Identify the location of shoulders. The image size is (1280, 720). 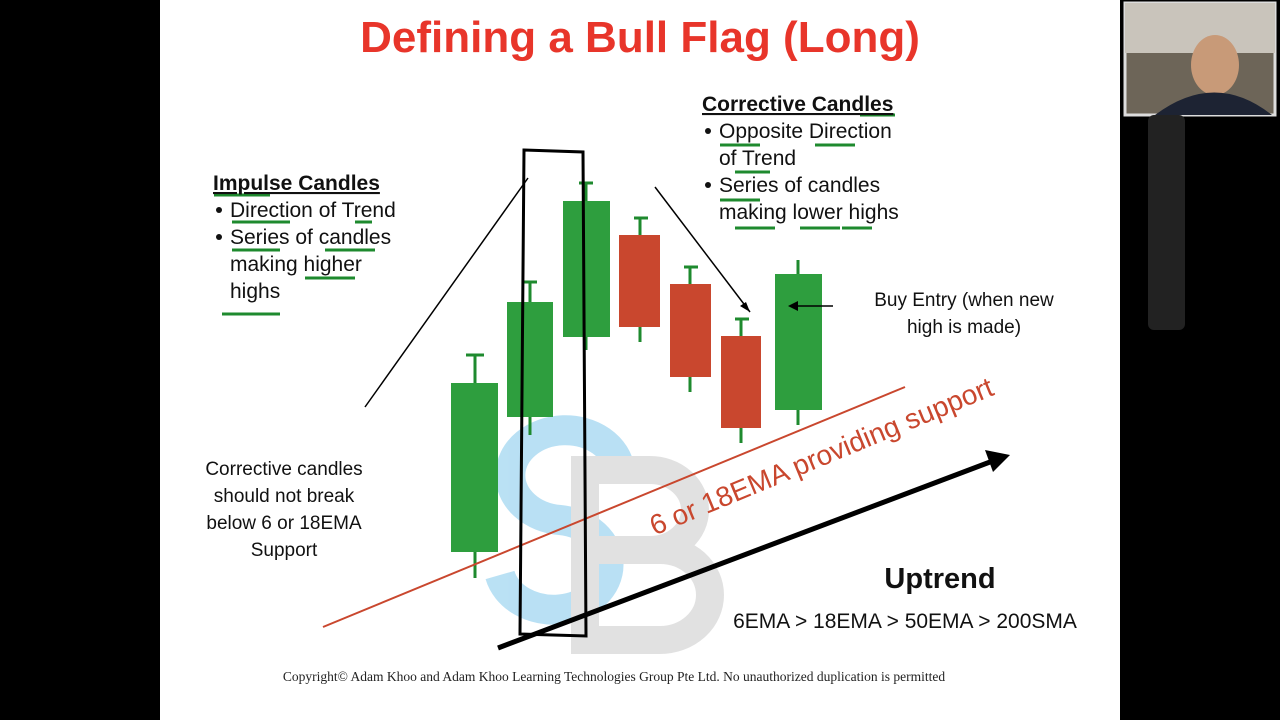
(1213, 103).